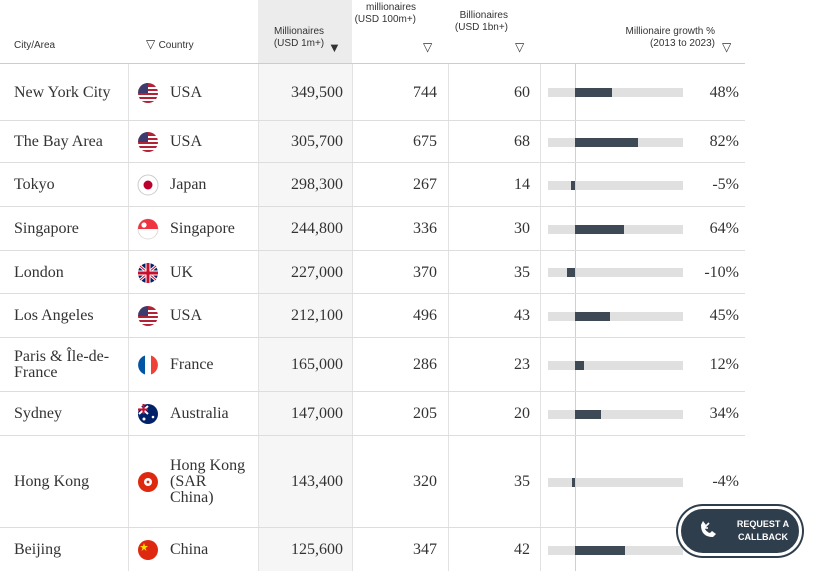 The width and height of the screenshot is (818, 571). I want to click on billionaires: 35, so click(522, 481).